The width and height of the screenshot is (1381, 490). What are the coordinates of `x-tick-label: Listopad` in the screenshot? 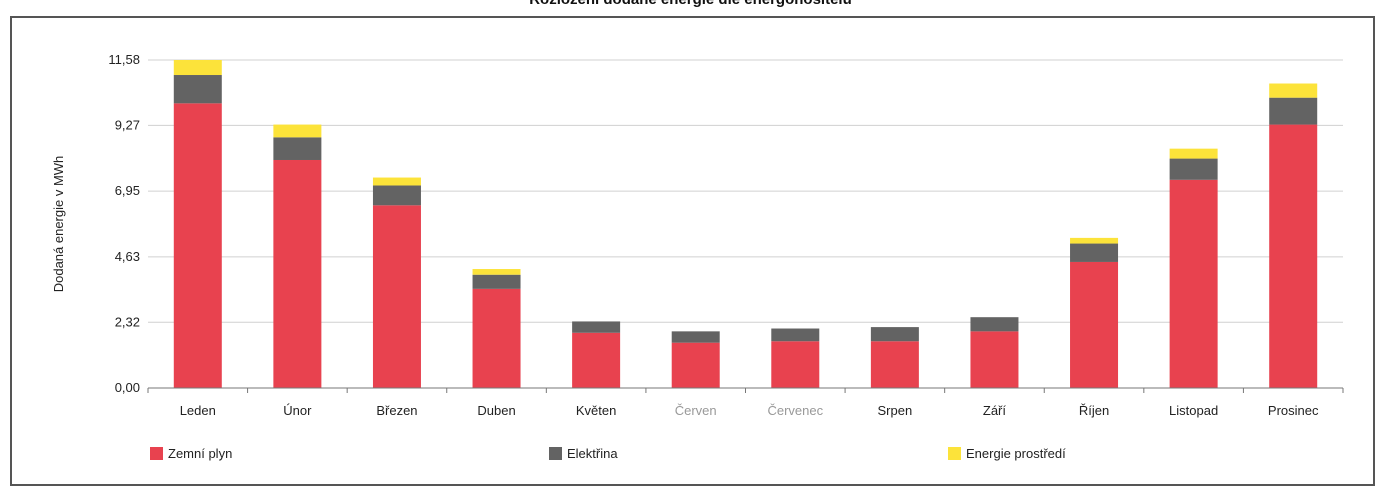 It's located at (1193, 410).